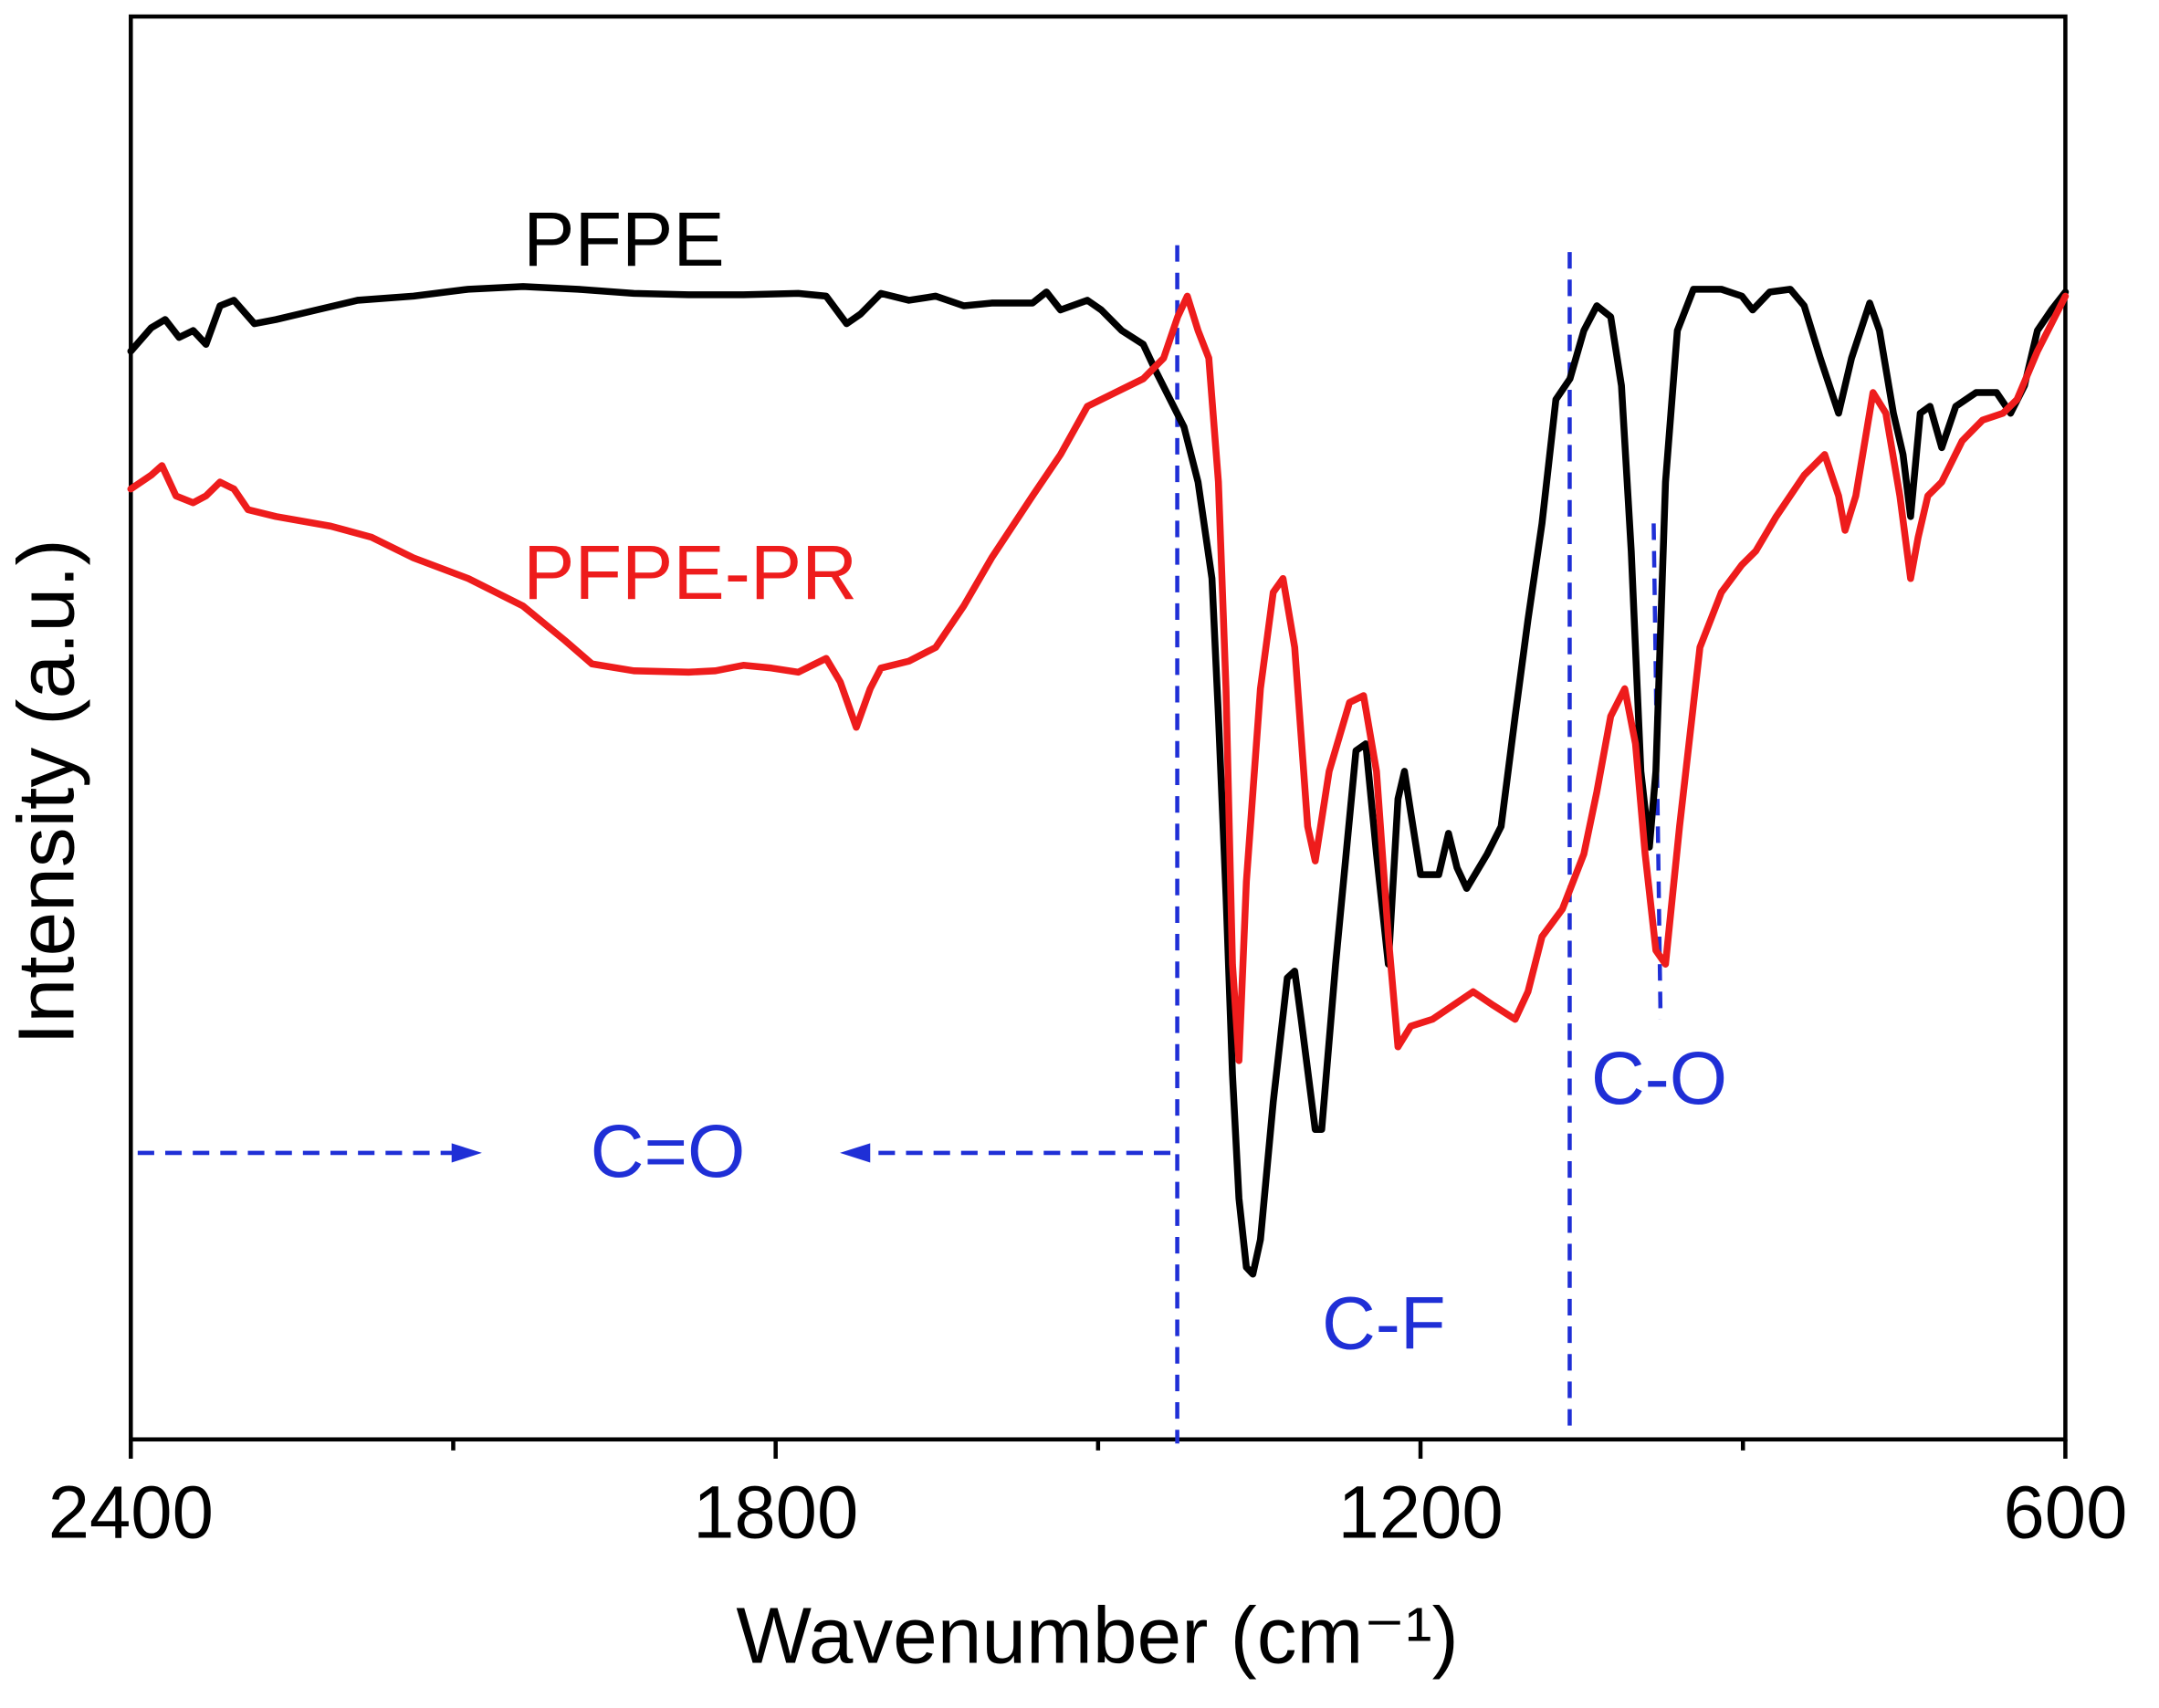  What do you see at coordinates (690, 572) in the screenshot?
I see `legend-label: PFPE-PR` at bounding box center [690, 572].